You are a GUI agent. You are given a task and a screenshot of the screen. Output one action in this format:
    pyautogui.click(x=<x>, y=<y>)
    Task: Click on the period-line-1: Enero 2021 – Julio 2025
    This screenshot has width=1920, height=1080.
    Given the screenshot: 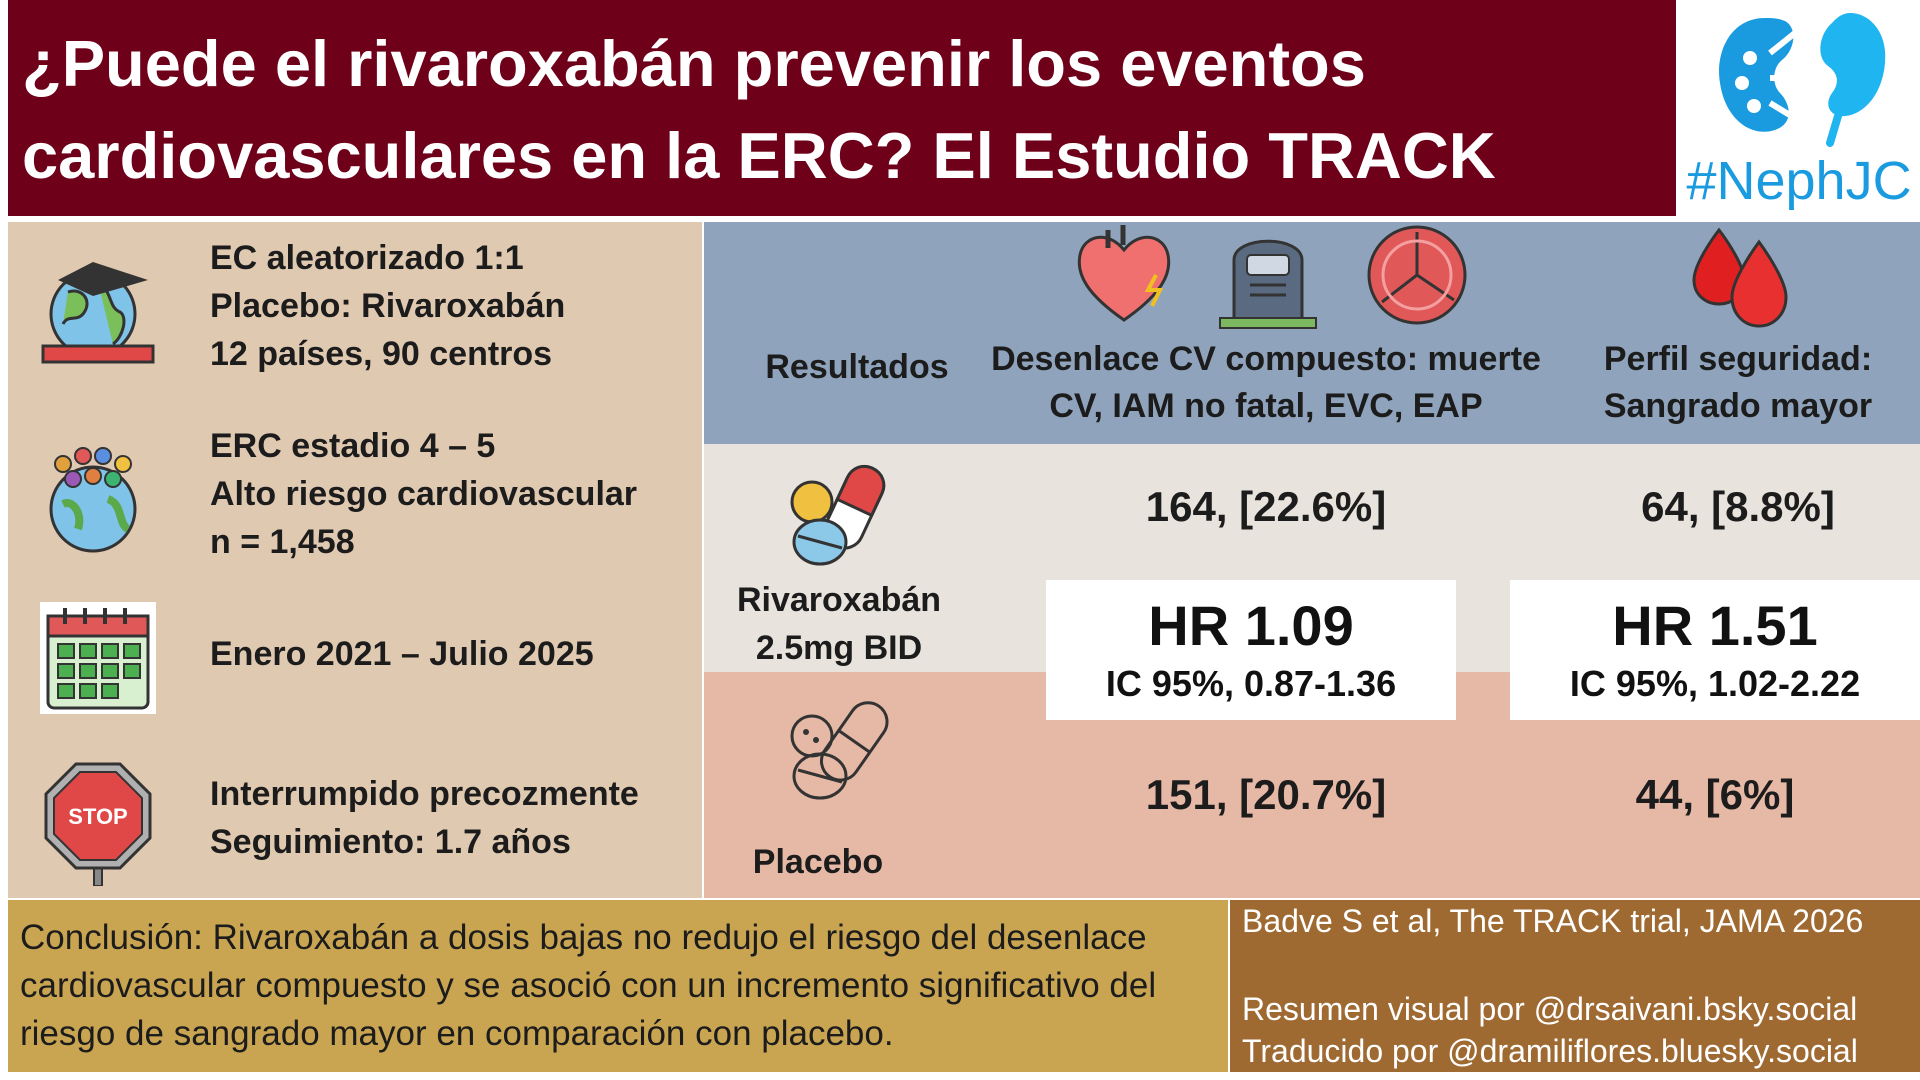 What is the action you would take?
    pyautogui.click(x=402, y=654)
    